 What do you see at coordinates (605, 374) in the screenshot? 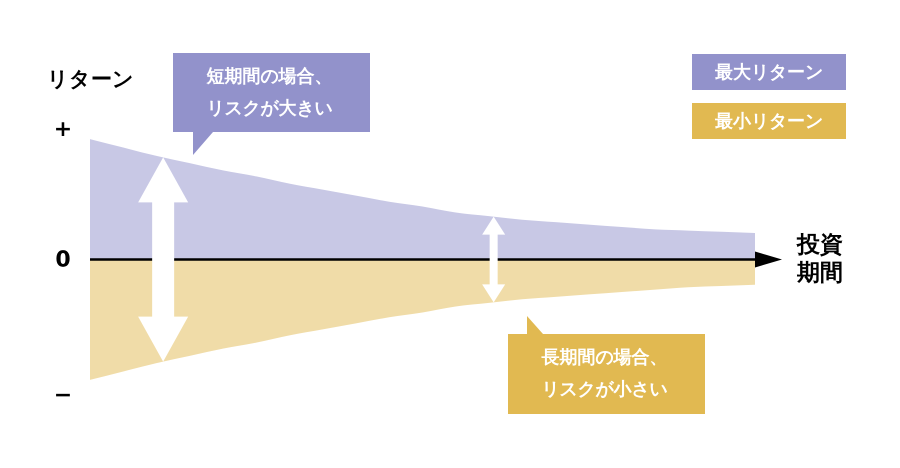
I see `annotation: 長期間の場合、リスクが小さい` at bounding box center [605, 374].